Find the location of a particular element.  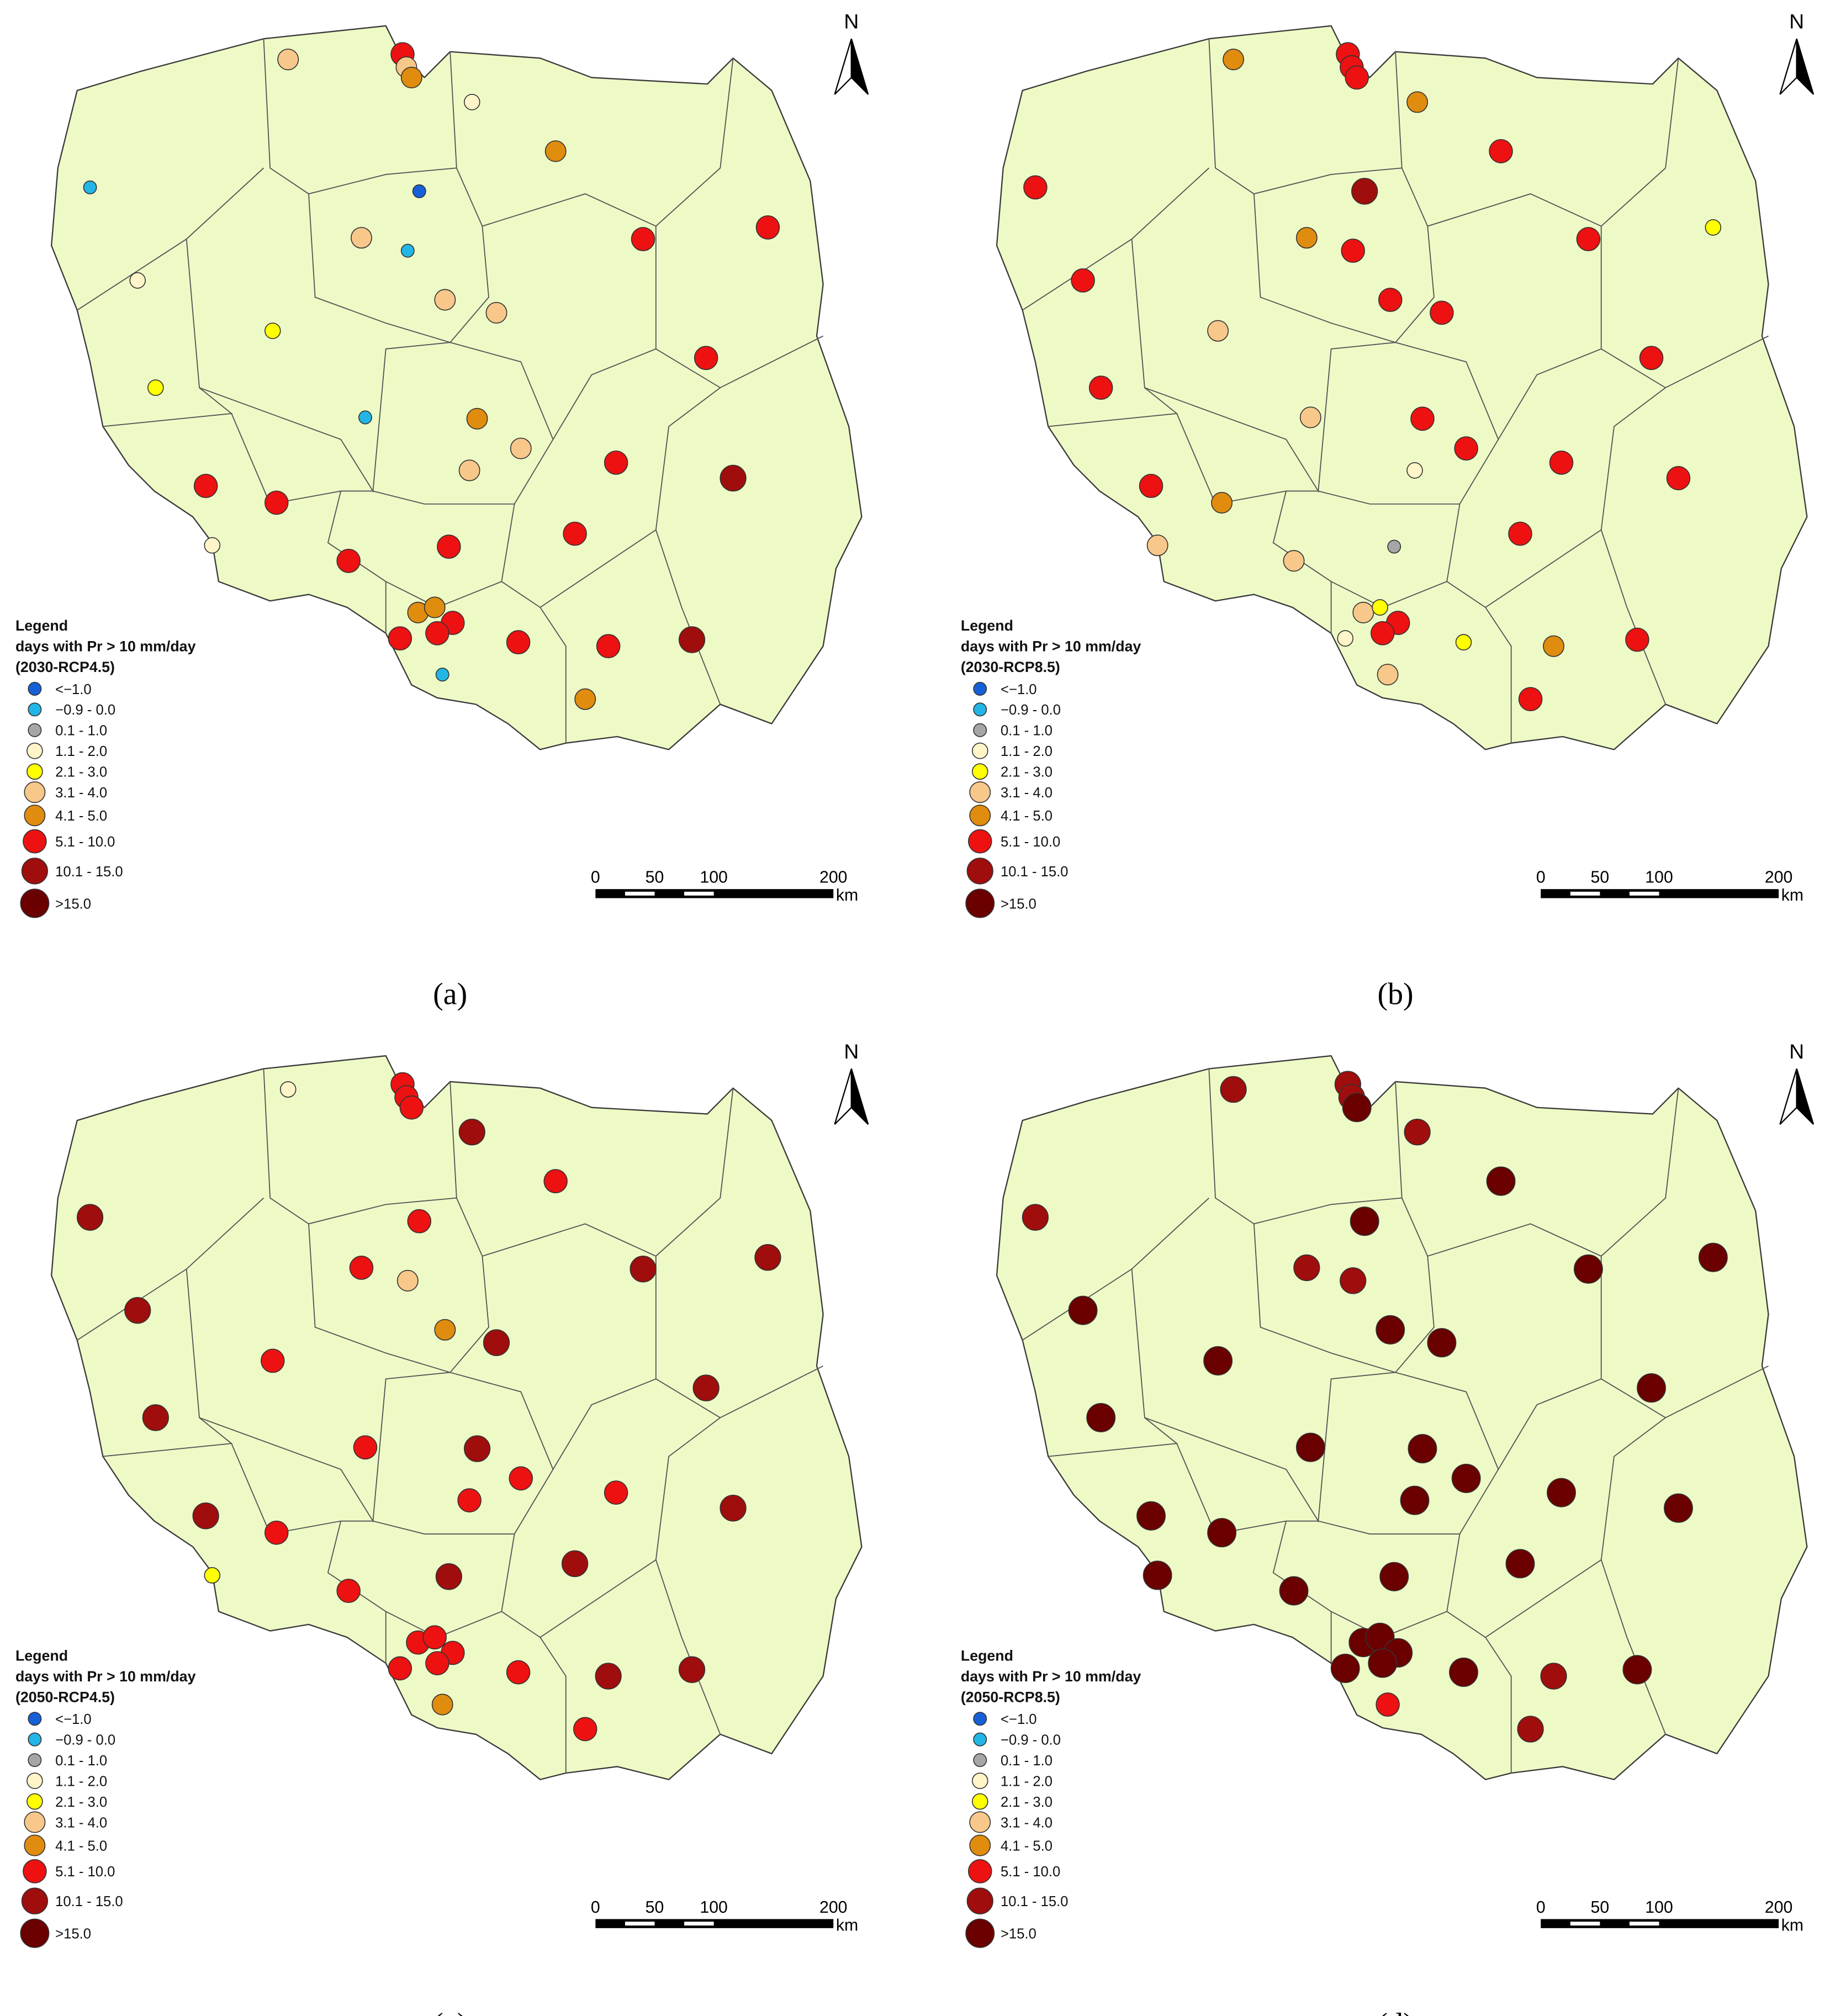

legend-label: 5.1 - 10.0 is located at coordinates (1030, 1872).